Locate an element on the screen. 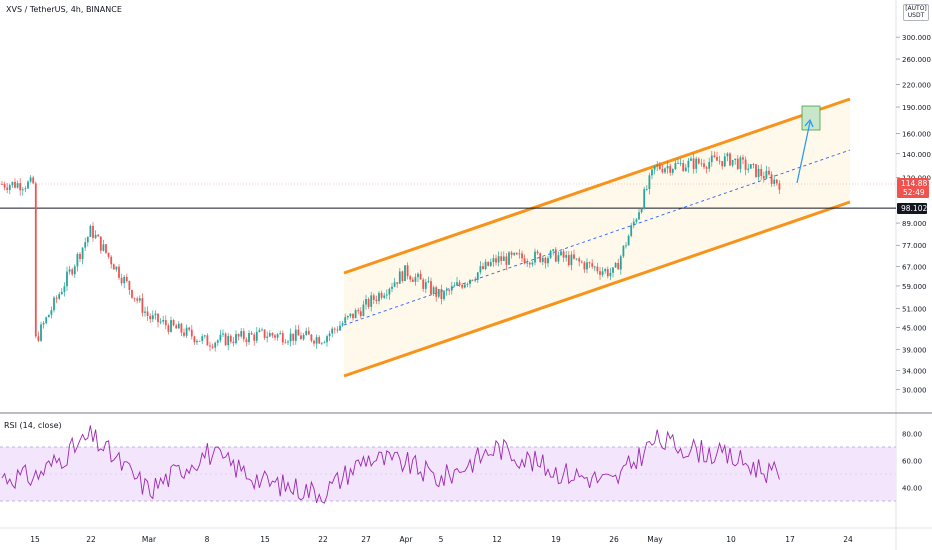 The width and height of the screenshot is (932, 550). target-annotation is located at coordinates (808, 144).